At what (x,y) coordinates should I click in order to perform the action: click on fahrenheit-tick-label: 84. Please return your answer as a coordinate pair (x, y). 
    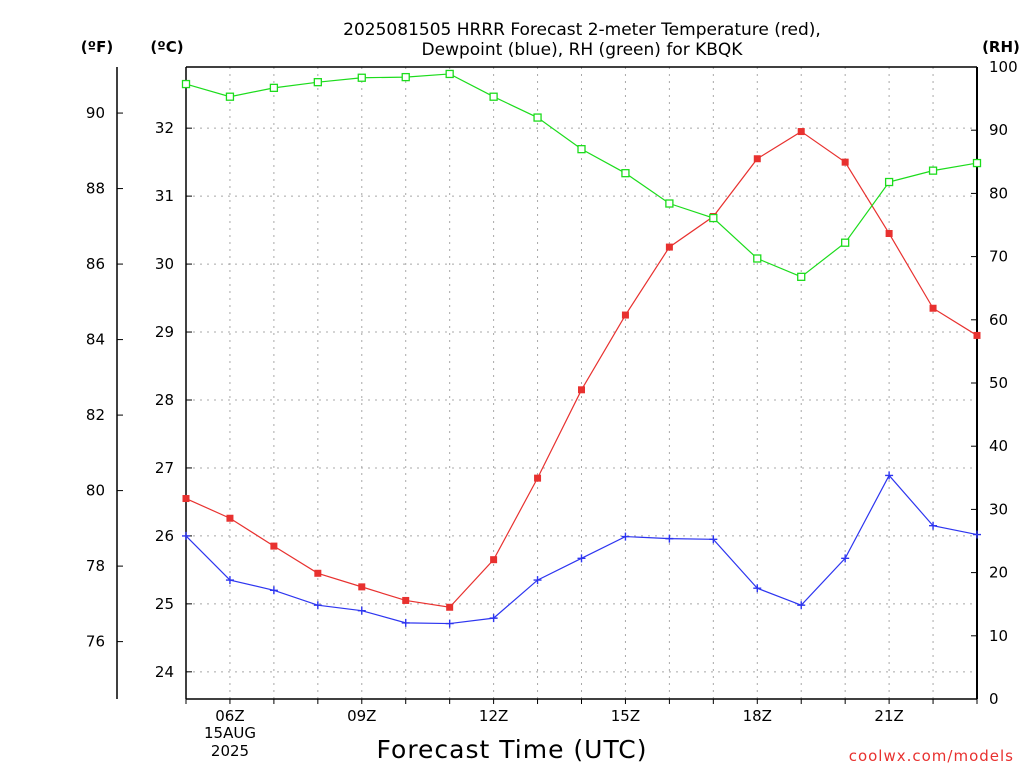
    Looking at the image, I should click on (95, 340).